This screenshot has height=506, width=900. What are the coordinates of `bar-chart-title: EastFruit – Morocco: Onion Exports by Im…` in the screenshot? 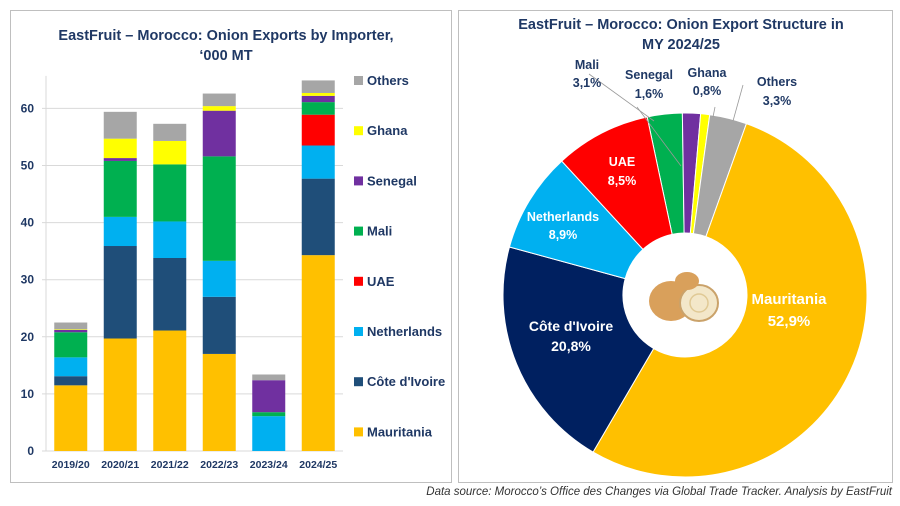 It's located at (225, 36).